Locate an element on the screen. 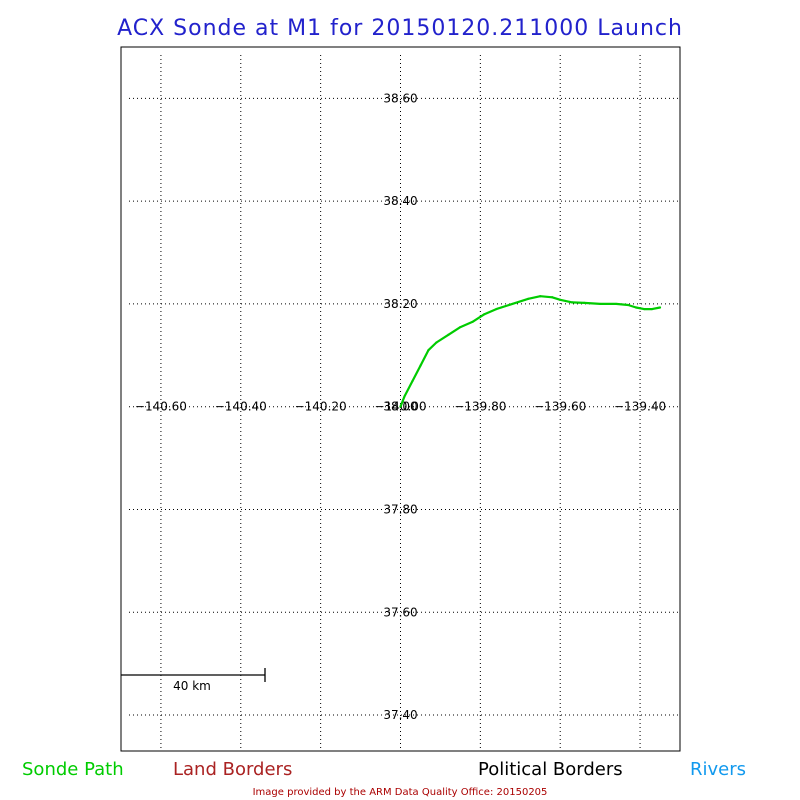  legend-rivers: Rivers is located at coordinates (718, 769).